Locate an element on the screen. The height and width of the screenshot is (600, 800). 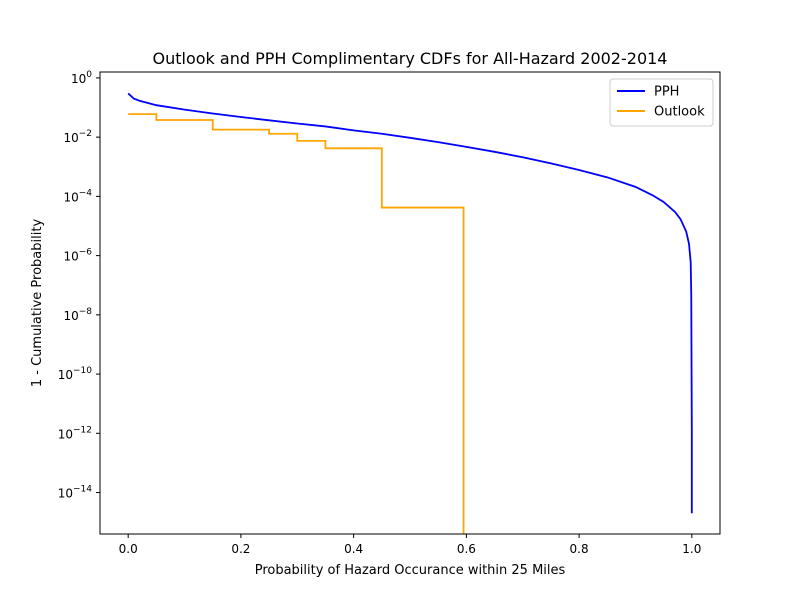
x-tick-label: 0.8 is located at coordinates (579, 549).